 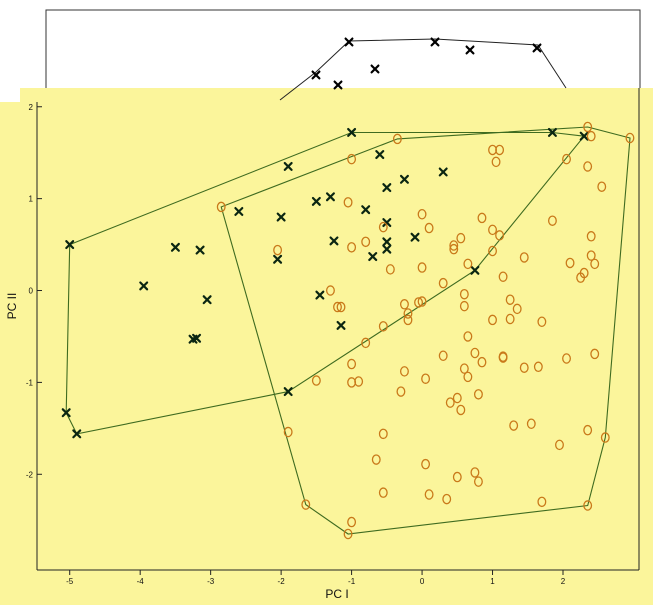 I want to click on y-tick-label: -2, so click(x=30, y=474).